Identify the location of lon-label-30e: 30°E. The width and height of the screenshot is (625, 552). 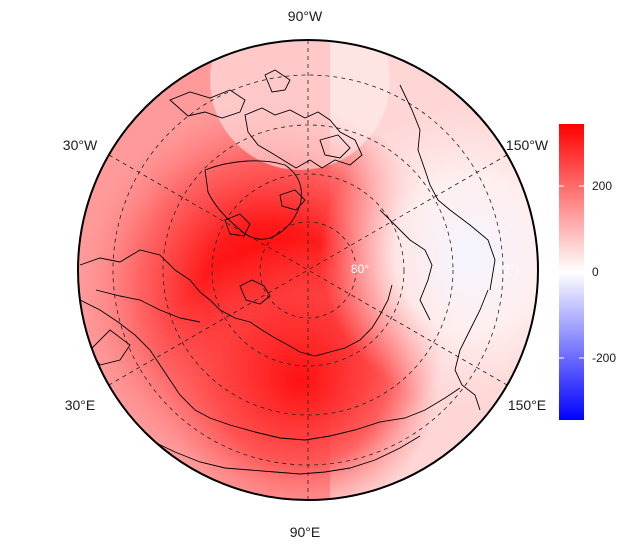
(80, 405).